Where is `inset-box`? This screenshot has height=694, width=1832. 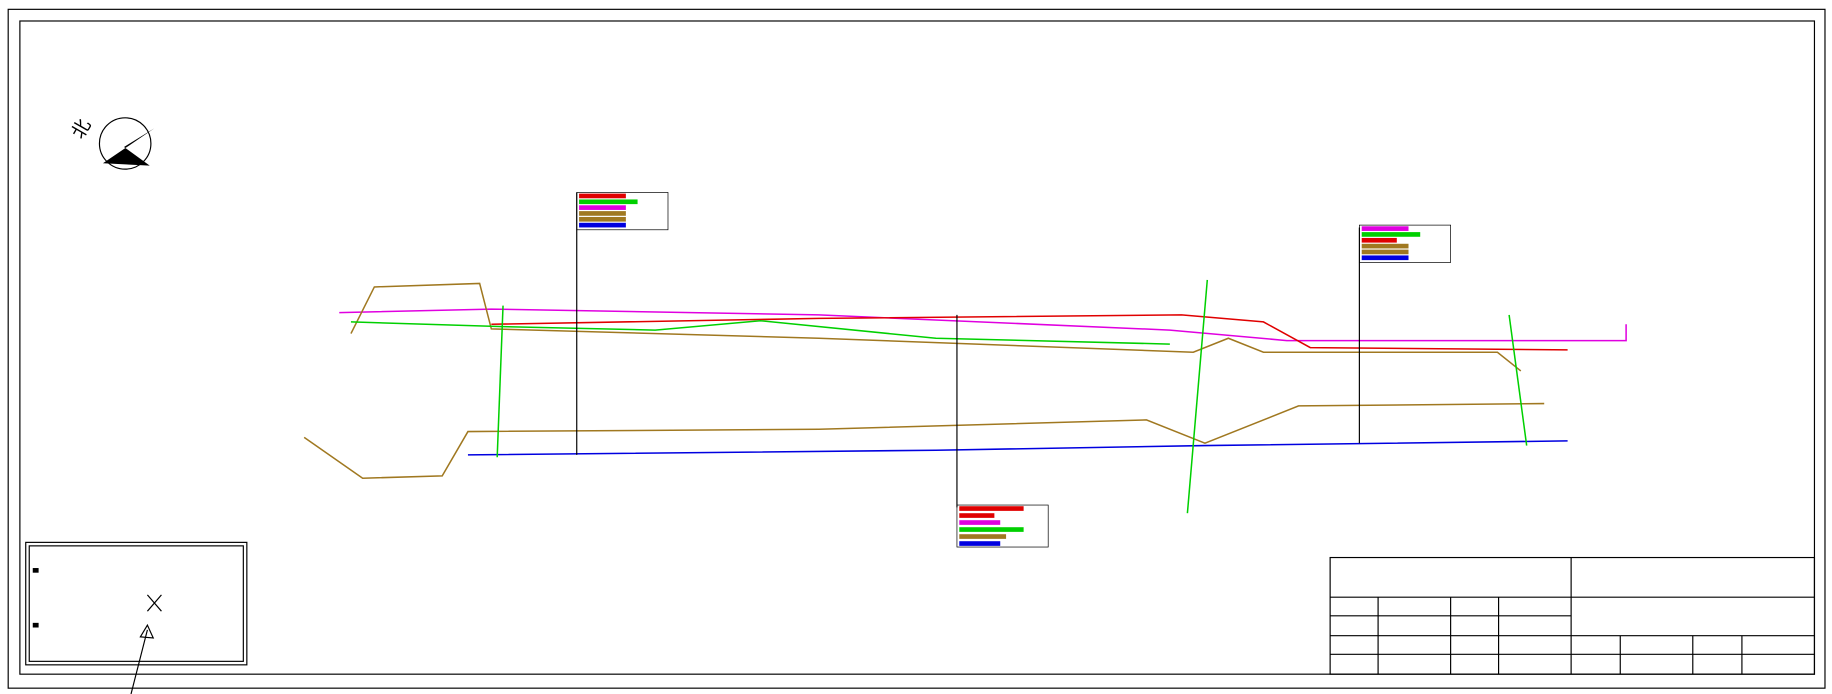 inset-box is located at coordinates (136, 617).